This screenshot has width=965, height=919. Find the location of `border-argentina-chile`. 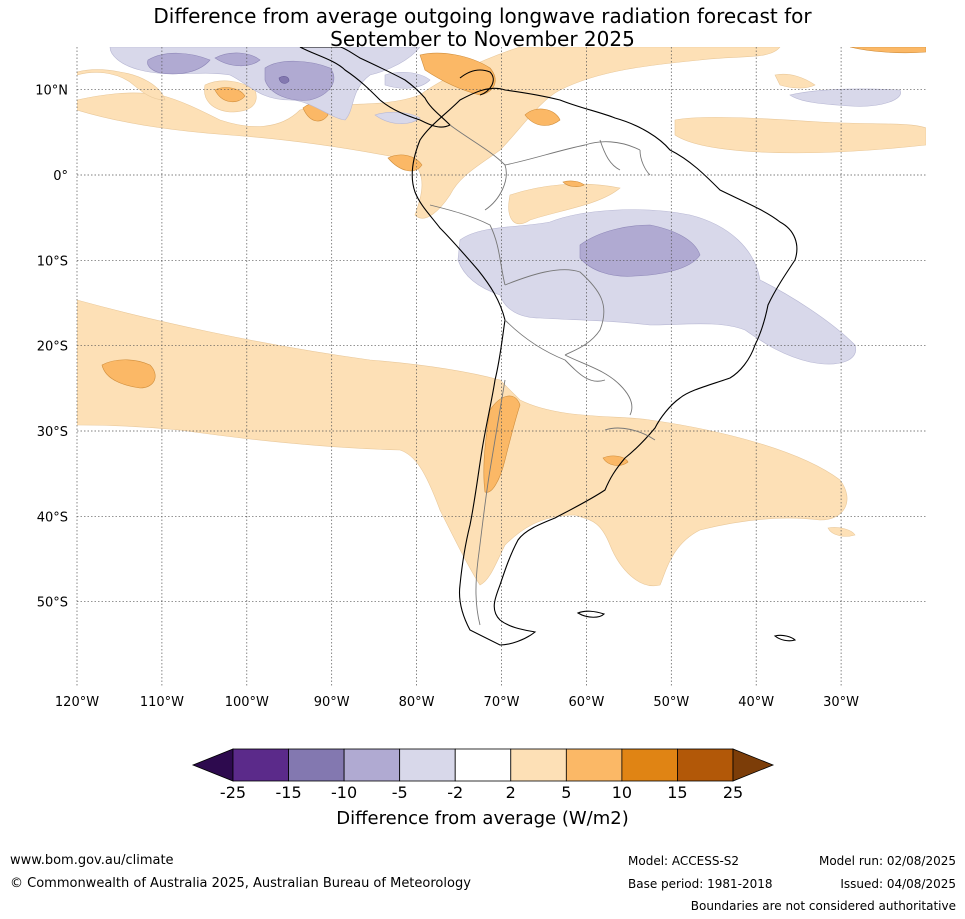

border-argentina-chile is located at coordinates (490, 502).